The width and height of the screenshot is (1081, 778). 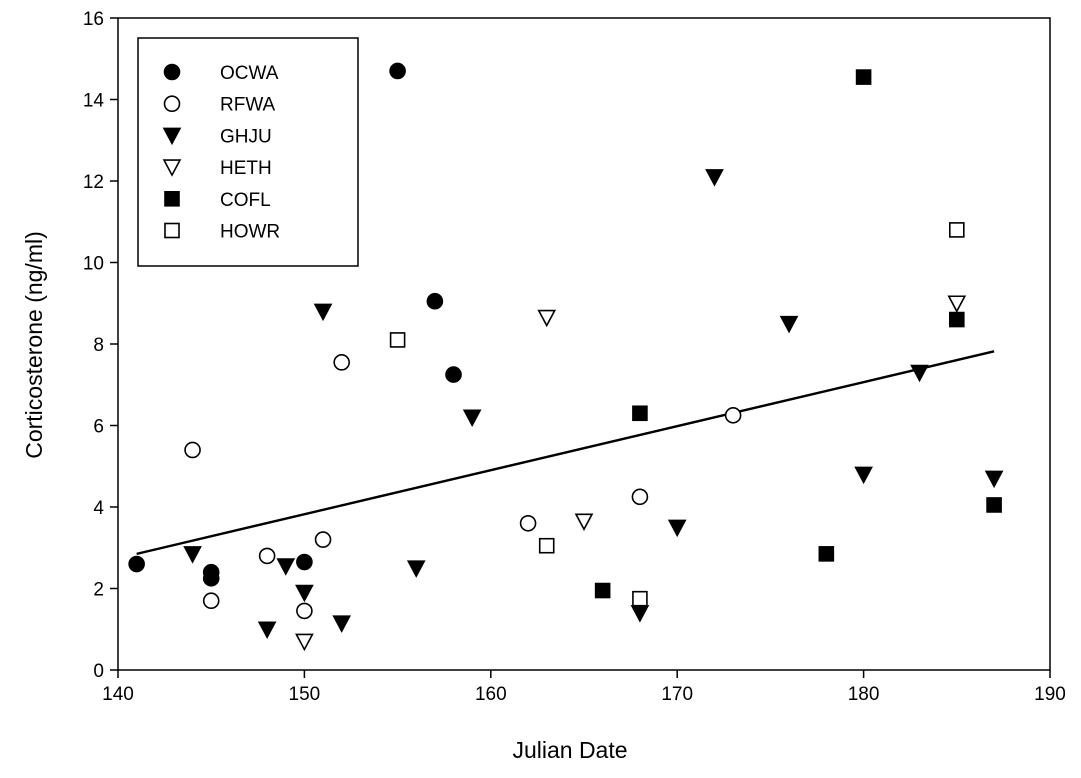 I want to click on legend-marker-heth, so click(x=172, y=168).